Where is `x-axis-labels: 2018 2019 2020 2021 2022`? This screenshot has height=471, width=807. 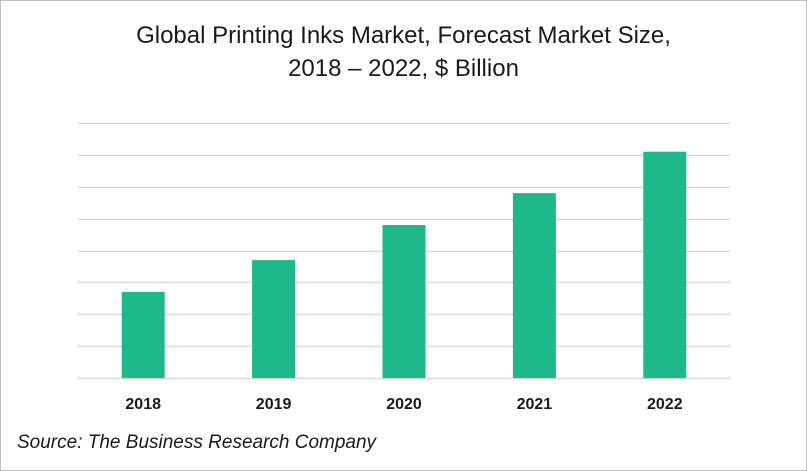 x-axis-labels: 2018 2019 2020 2021 2022 is located at coordinates (403, 404).